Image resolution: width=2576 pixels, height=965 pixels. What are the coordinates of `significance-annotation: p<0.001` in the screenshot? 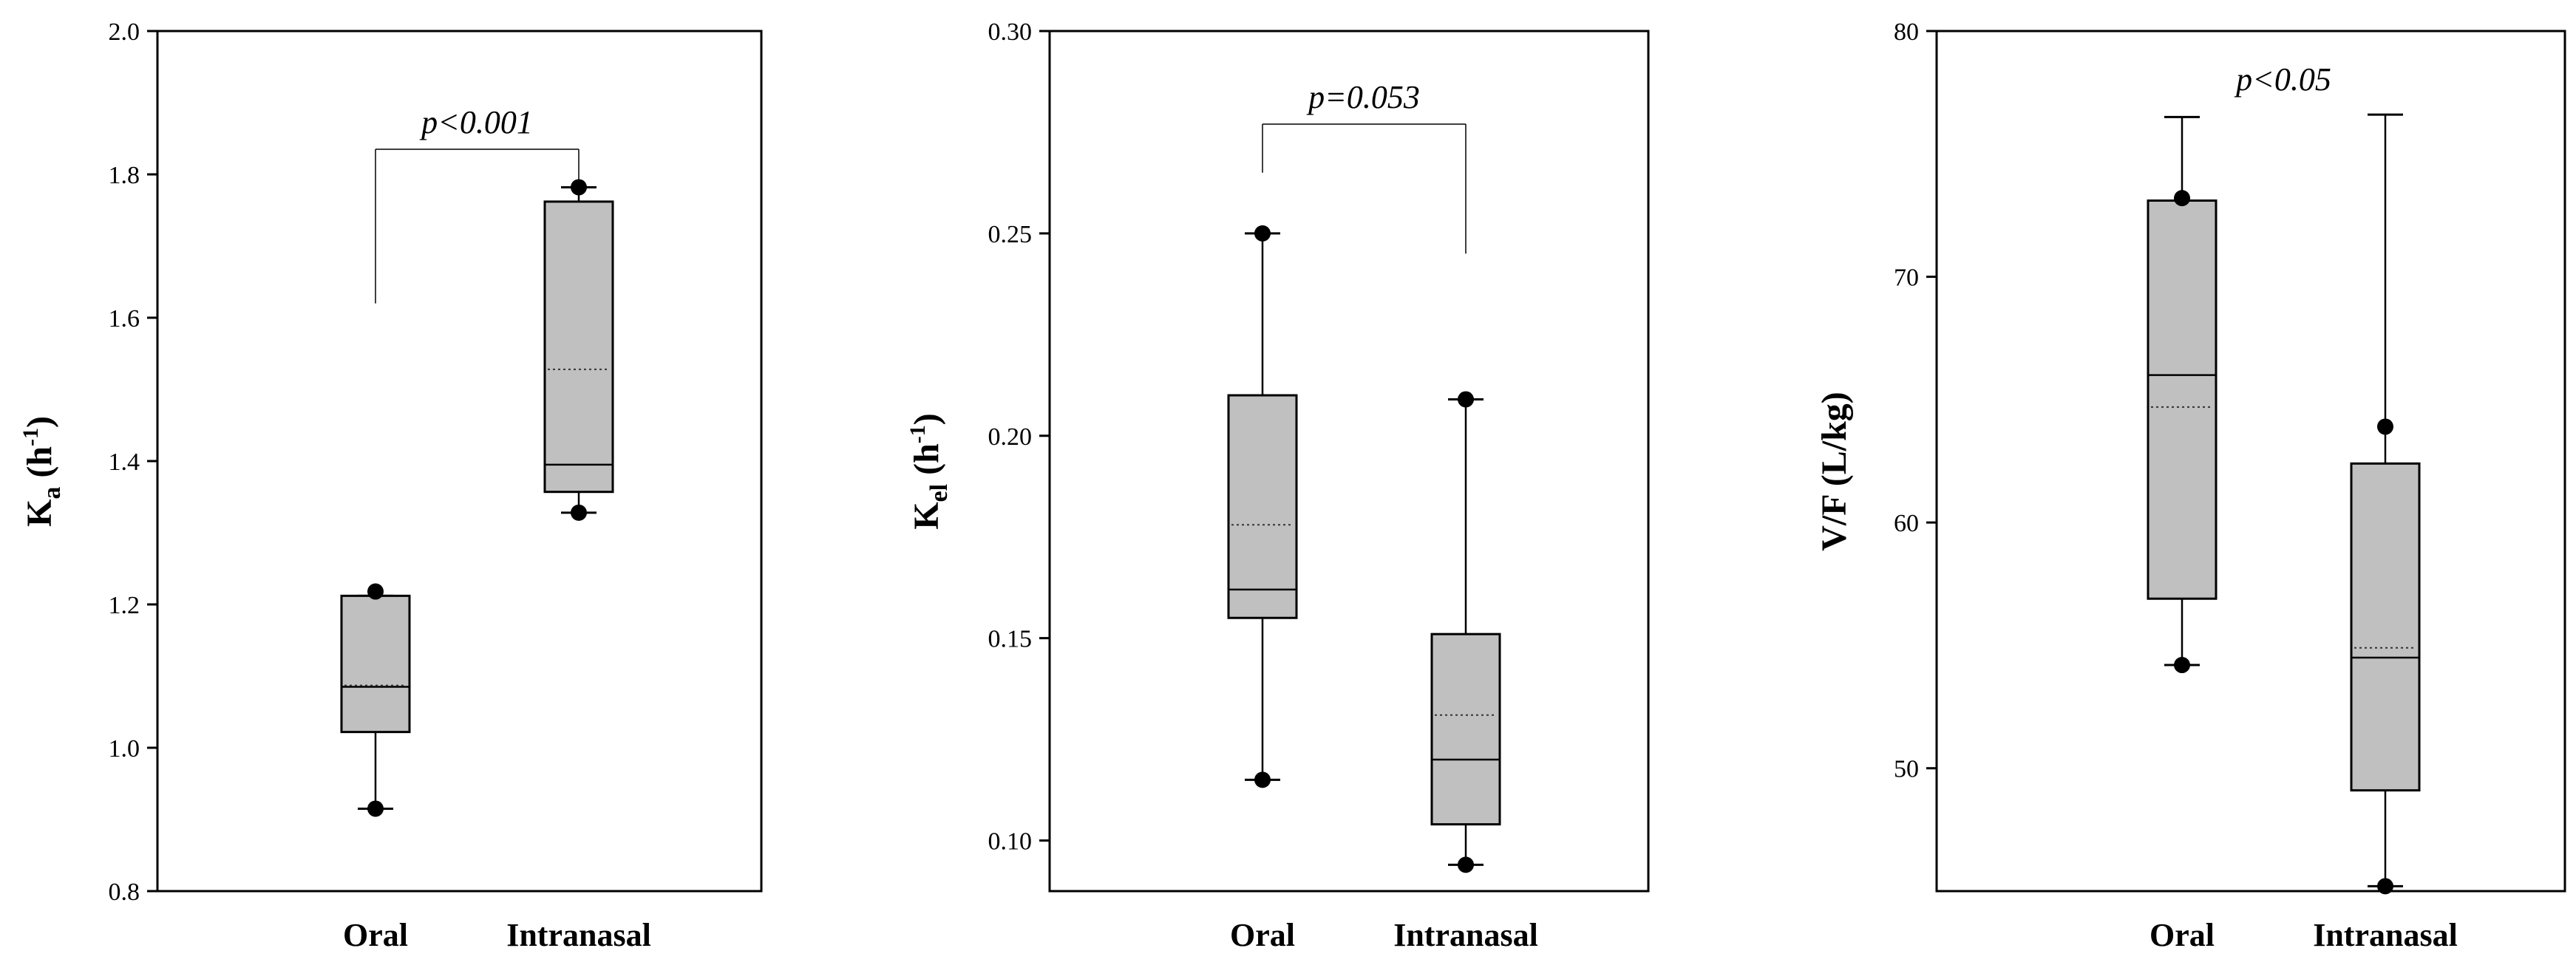 It's located at (477, 204).